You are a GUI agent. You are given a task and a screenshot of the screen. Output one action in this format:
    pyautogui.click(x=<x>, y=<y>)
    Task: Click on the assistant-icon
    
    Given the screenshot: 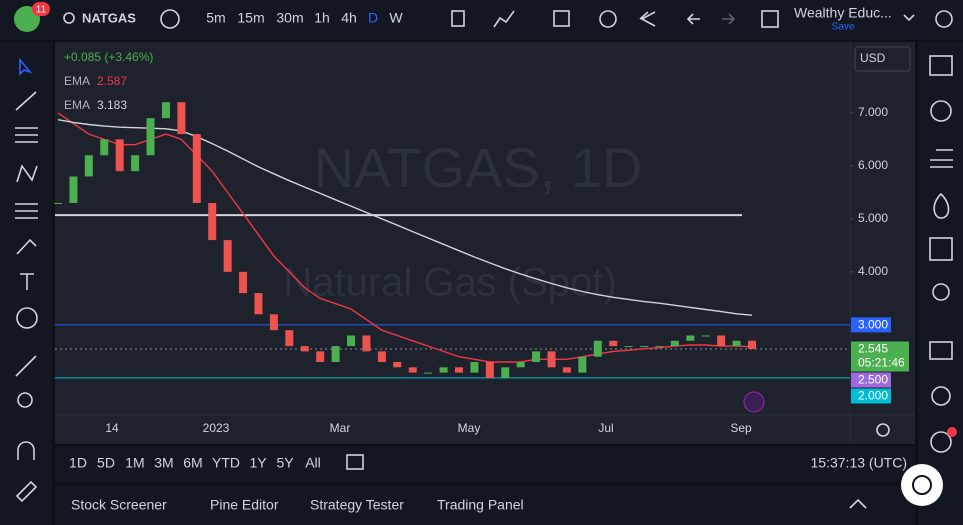 What is the action you would take?
    pyautogui.click(x=922, y=485)
    